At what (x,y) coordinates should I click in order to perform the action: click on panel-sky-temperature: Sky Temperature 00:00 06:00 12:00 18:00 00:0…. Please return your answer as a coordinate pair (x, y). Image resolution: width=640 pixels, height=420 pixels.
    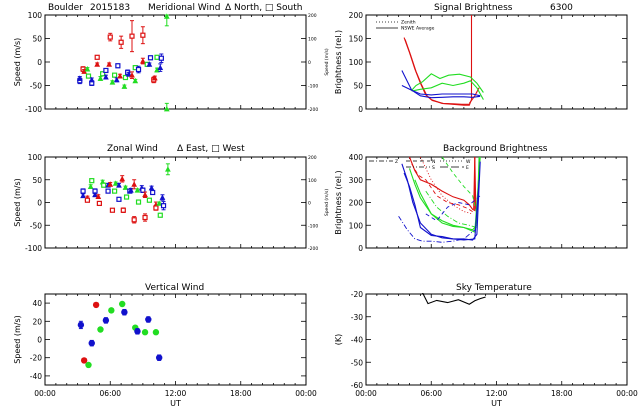
    Looking at the image, I should click on (486, 345).